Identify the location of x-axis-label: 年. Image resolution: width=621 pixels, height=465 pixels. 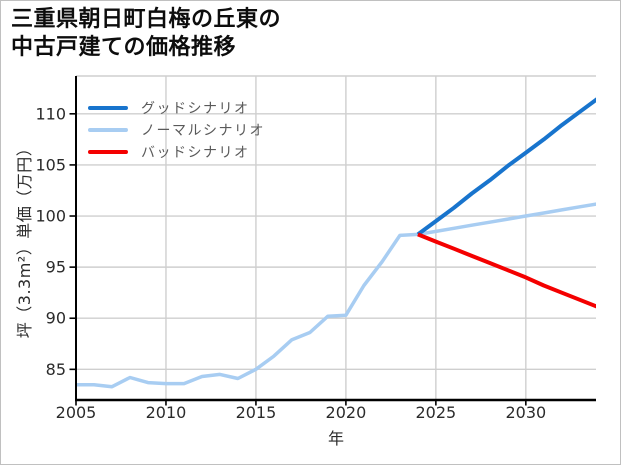
(336, 438).